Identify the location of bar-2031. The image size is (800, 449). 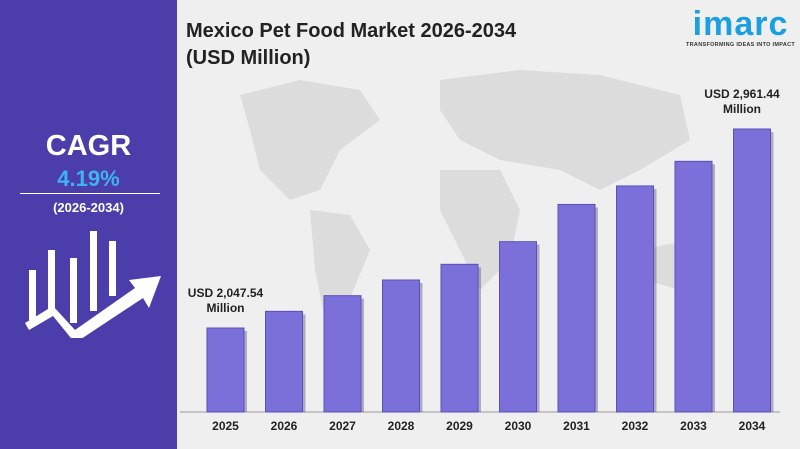
(576, 308).